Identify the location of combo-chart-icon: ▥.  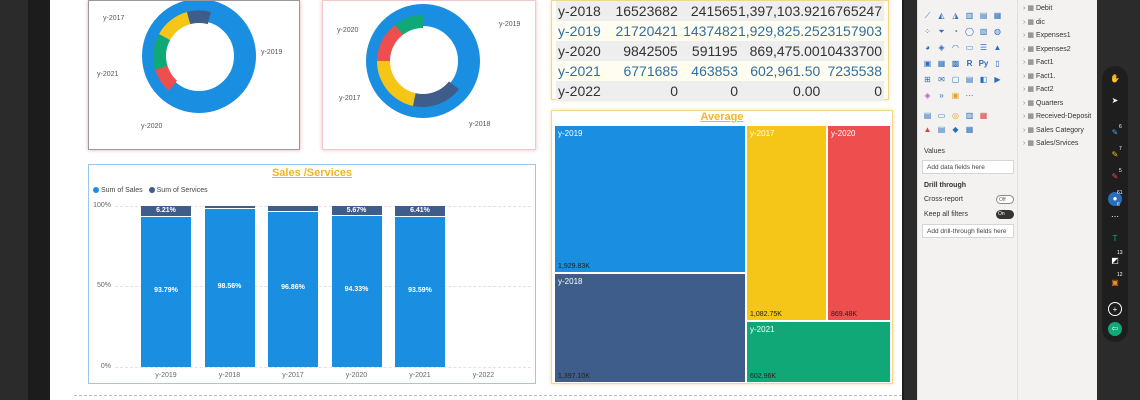
(969, 15).